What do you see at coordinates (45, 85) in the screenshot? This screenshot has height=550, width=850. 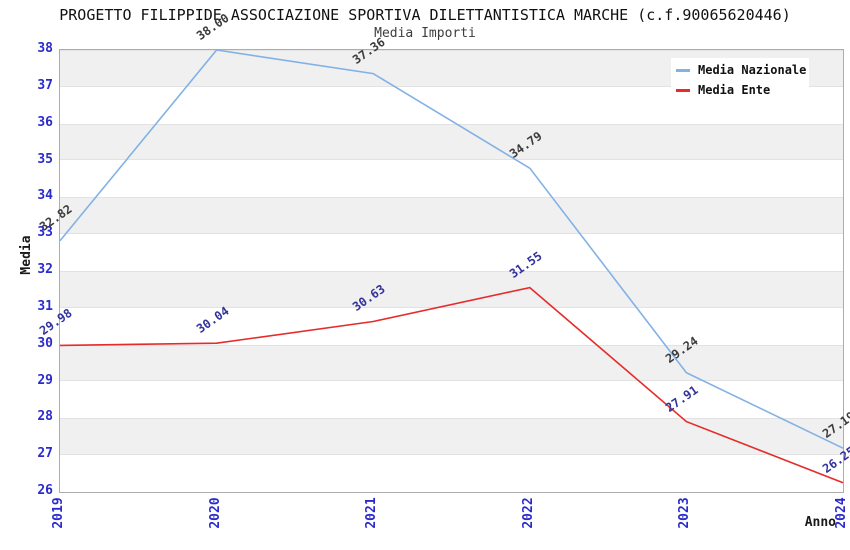 I see `y-tick-label: 37` at bounding box center [45, 85].